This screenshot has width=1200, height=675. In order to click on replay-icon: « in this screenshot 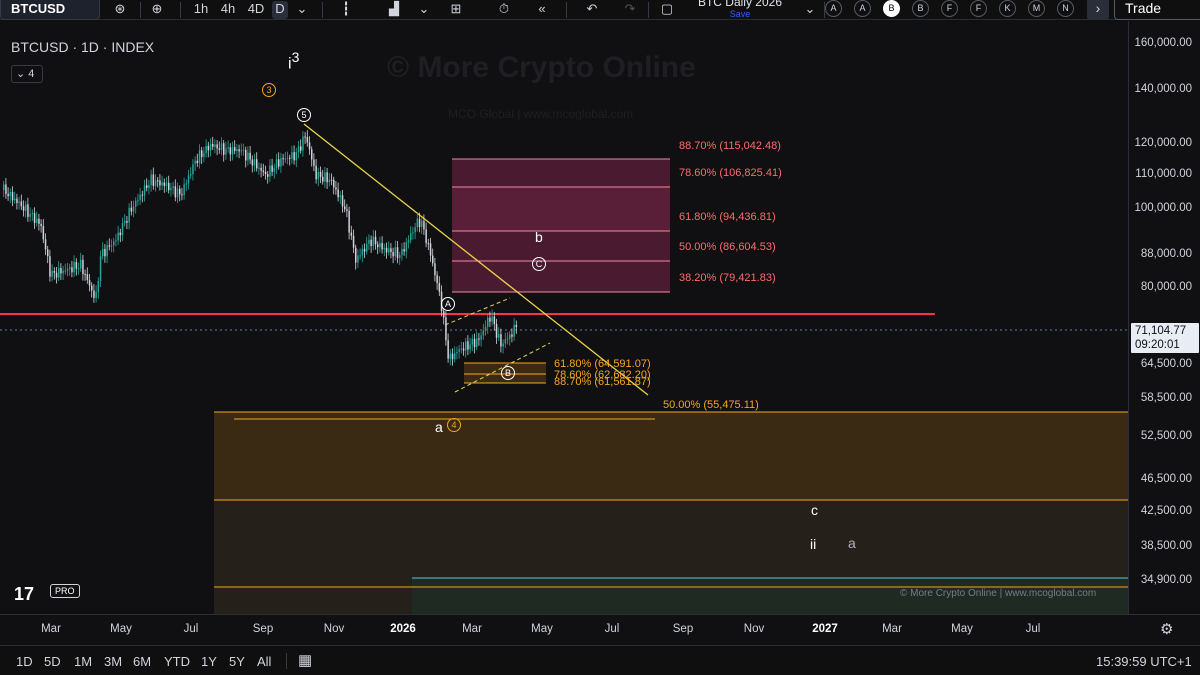, I will do `click(542, 8)`.